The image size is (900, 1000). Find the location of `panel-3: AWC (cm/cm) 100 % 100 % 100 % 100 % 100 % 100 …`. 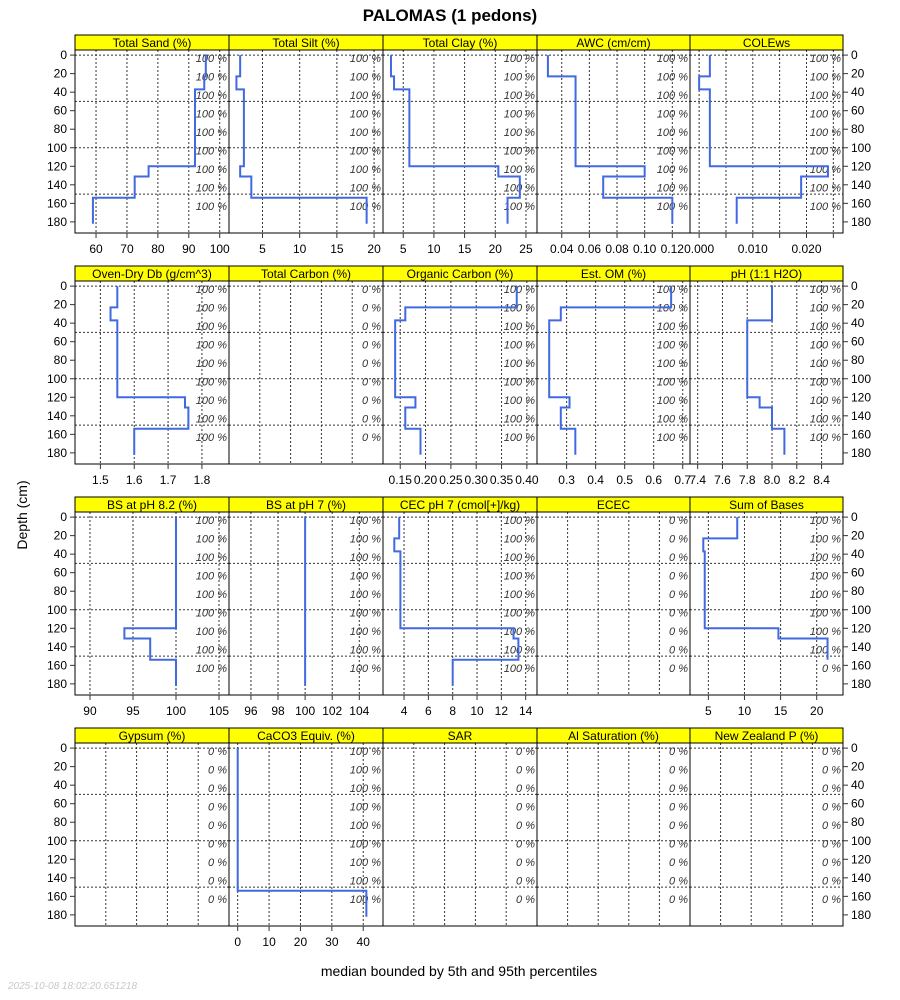

panel-3: AWC (cm/cm) 100 % 100 % 100 % 100 % 100 % 100 … is located at coordinates (613, 145).